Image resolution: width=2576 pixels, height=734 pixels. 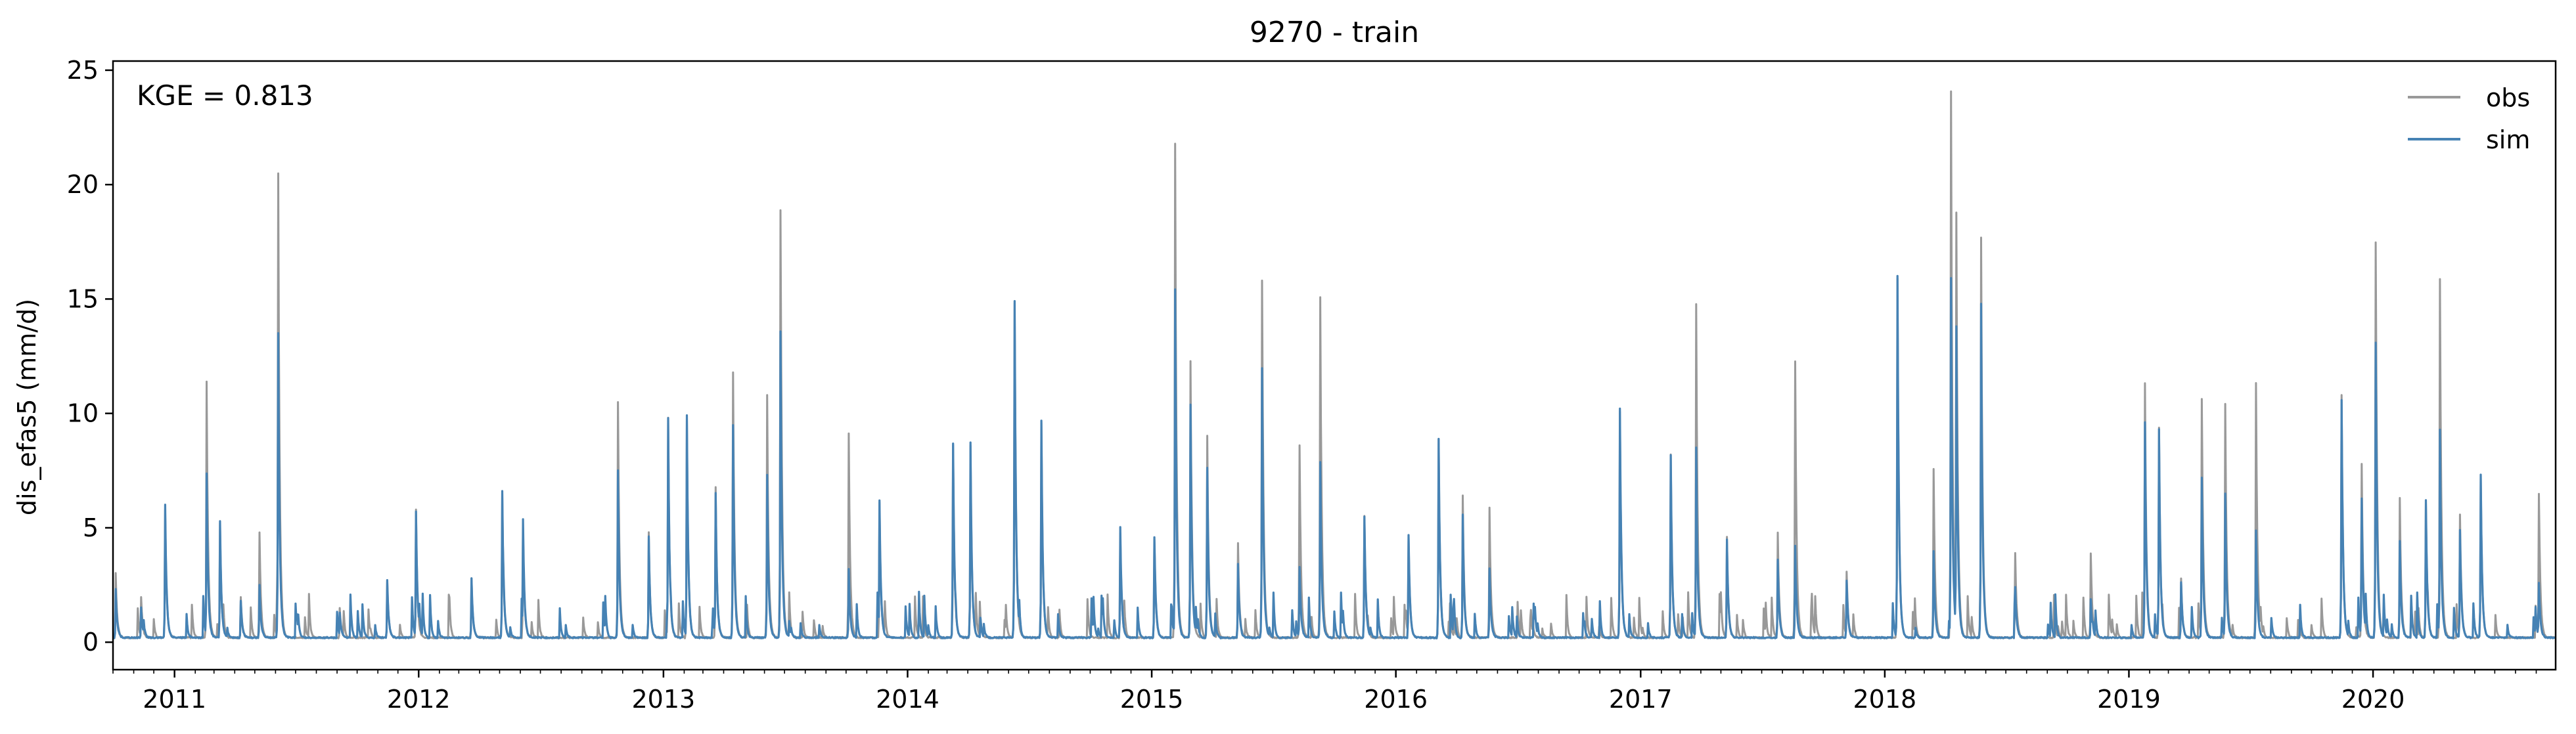 What do you see at coordinates (83, 184) in the screenshot?
I see `y-tick-label: 20` at bounding box center [83, 184].